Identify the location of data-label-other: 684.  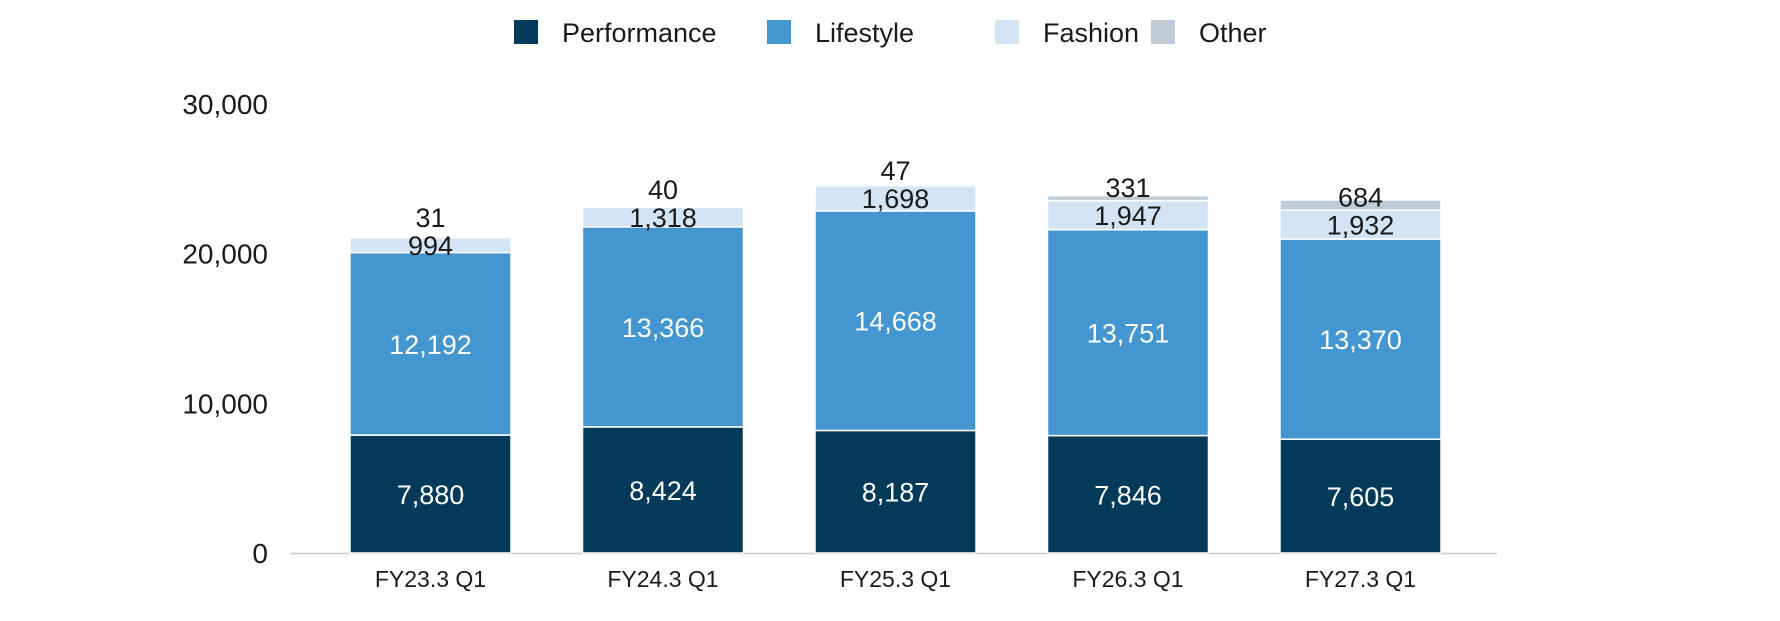
(1360, 198).